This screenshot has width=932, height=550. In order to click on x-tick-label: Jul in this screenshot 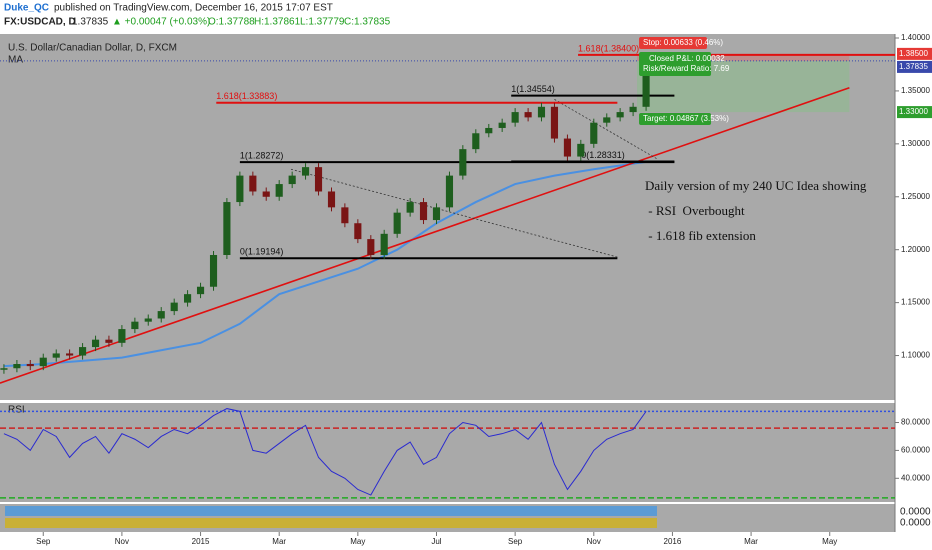, I will do `click(436, 541)`.